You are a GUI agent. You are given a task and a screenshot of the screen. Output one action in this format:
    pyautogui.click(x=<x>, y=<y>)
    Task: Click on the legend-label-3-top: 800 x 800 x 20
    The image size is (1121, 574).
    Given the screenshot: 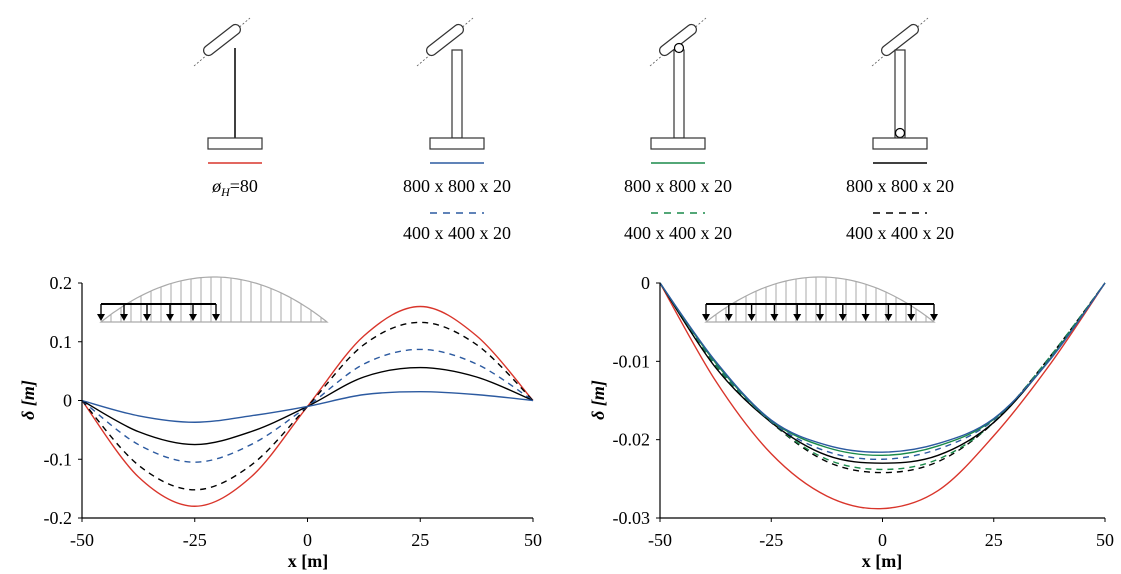 What is the action you would take?
    pyautogui.click(x=678, y=186)
    